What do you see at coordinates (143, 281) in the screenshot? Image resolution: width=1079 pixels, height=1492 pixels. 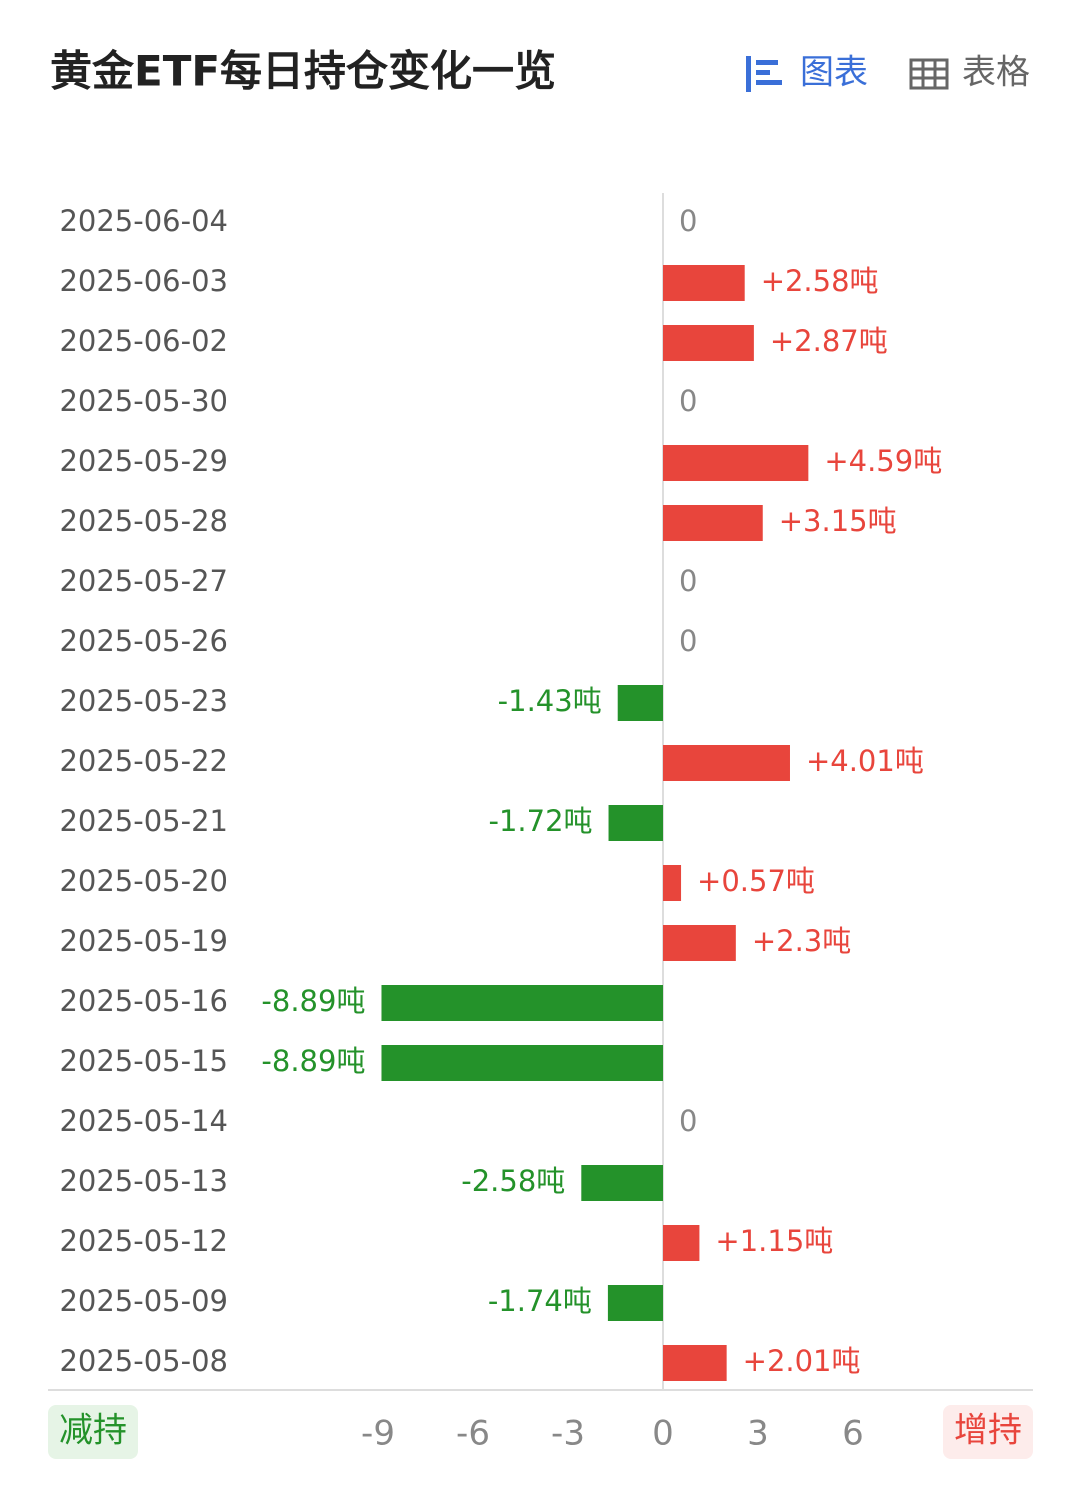 I see `y-tick-label: 2025-06-03` at bounding box center [143, 281].